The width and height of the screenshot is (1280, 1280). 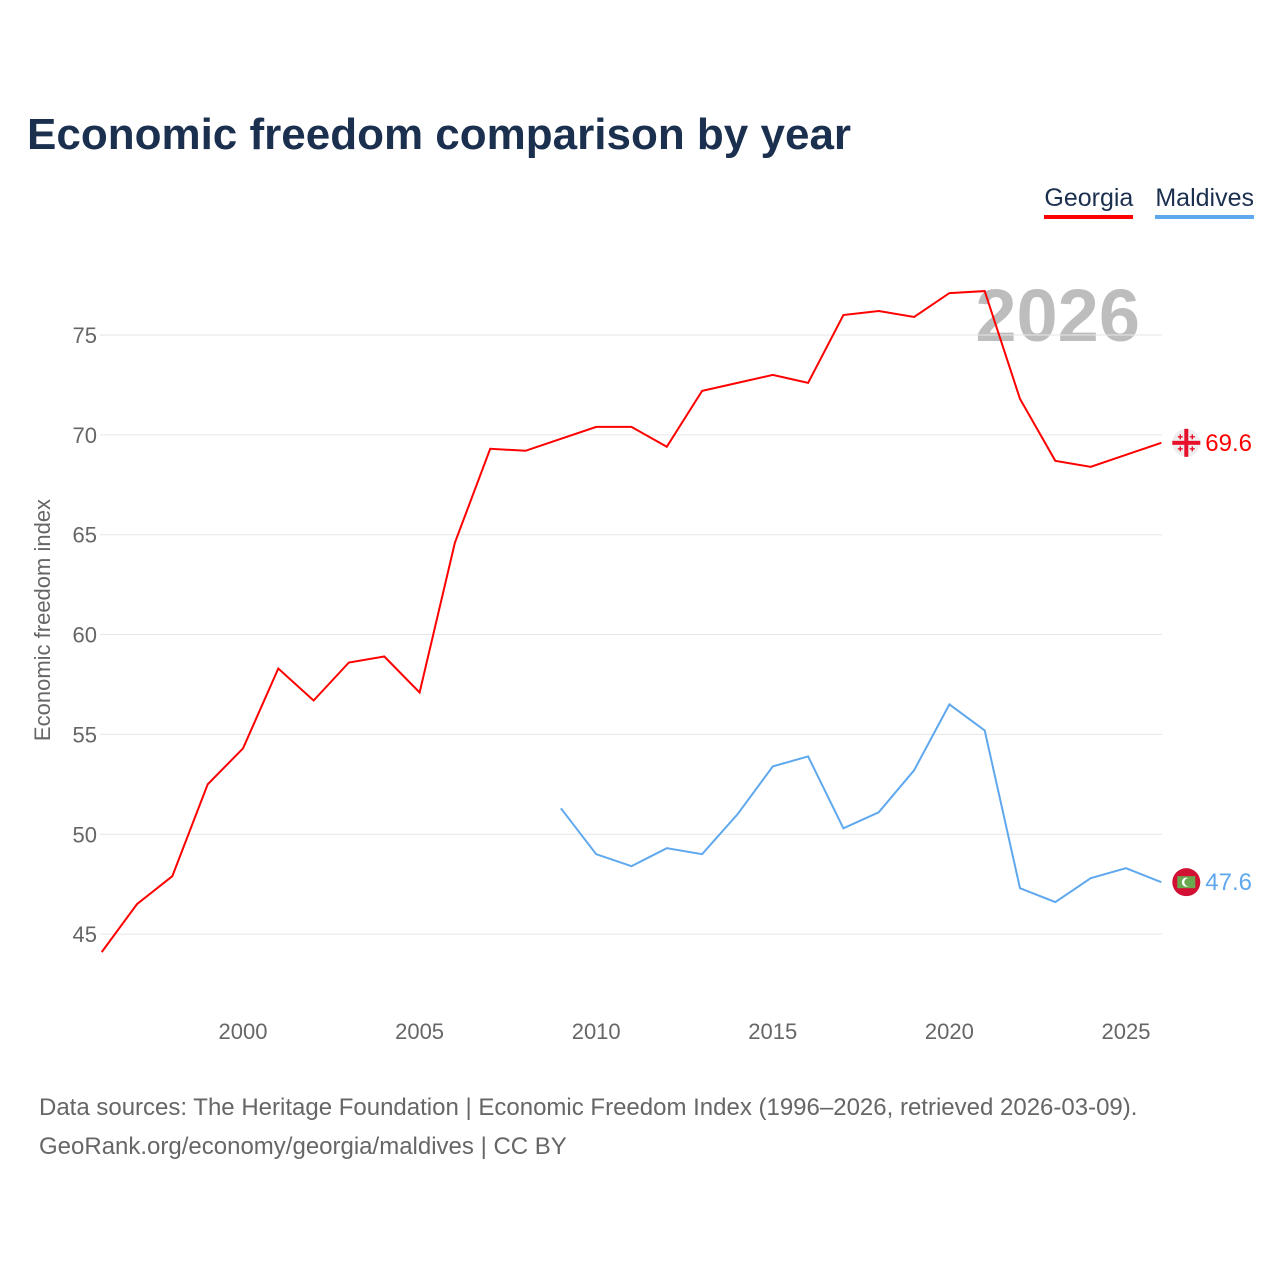 I want to click on x-tick-label: 2015, so click(x=772, y=1031).